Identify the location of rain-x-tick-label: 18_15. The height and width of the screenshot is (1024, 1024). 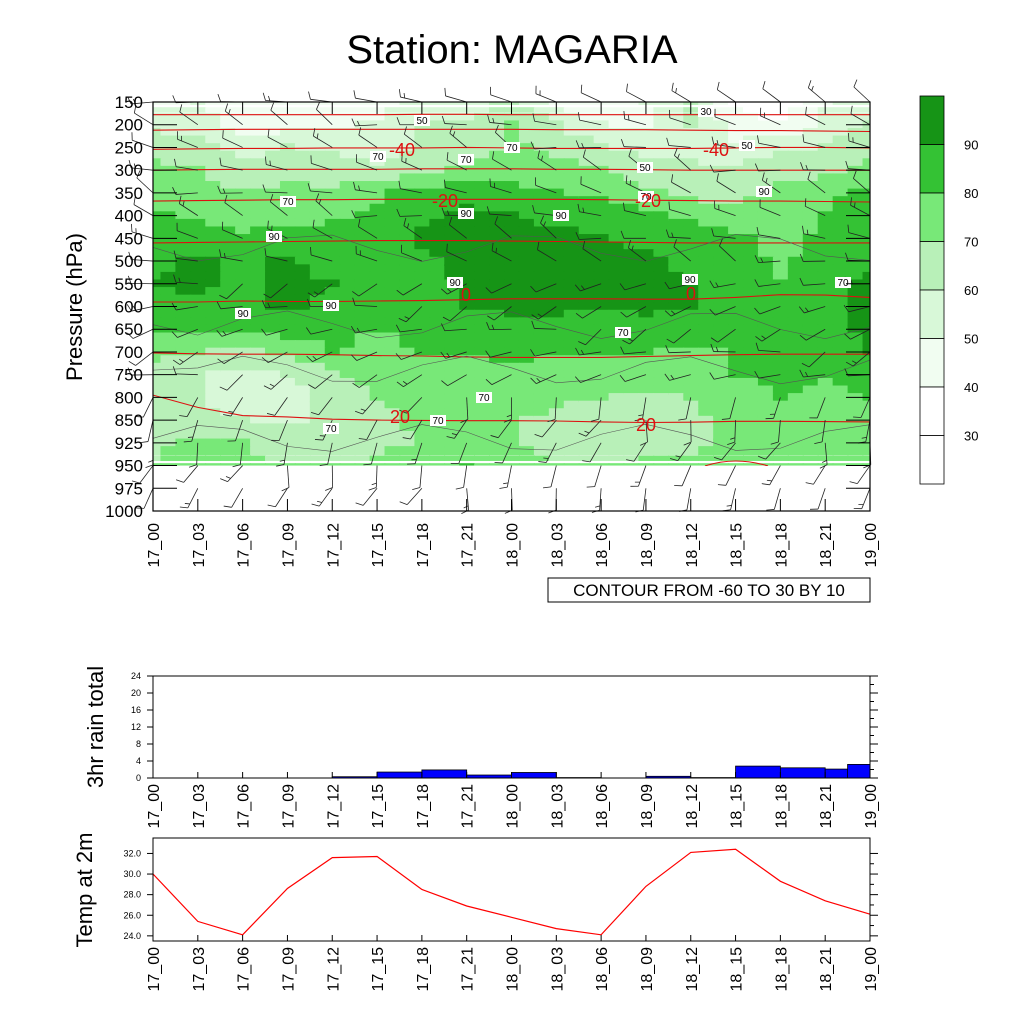
(737, 806).